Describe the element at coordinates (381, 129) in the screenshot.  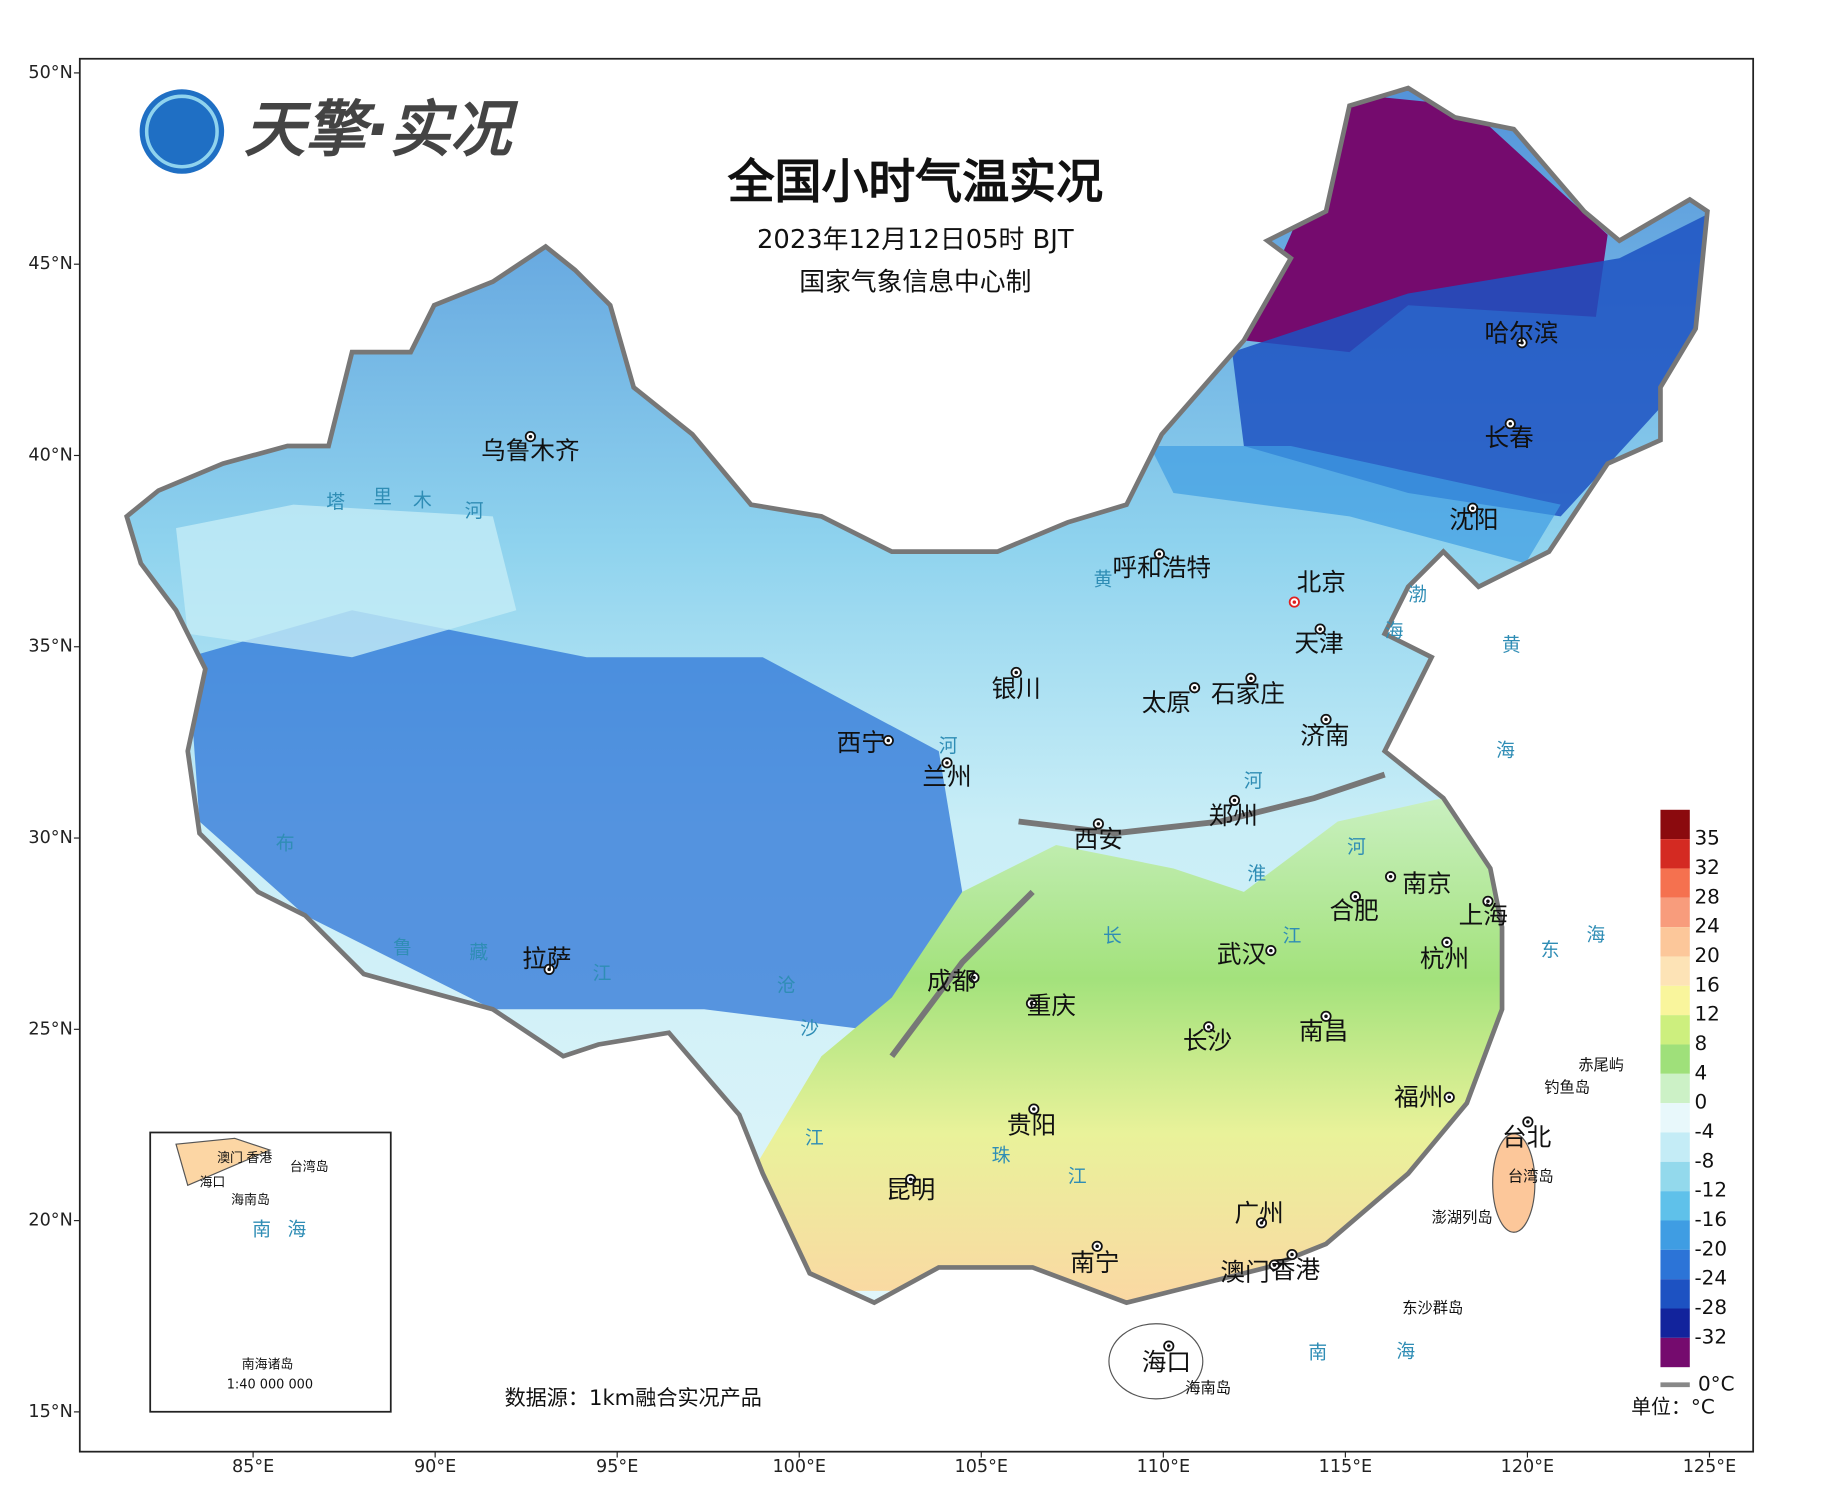
I see `logo-text: 天擎·实况` at that location.